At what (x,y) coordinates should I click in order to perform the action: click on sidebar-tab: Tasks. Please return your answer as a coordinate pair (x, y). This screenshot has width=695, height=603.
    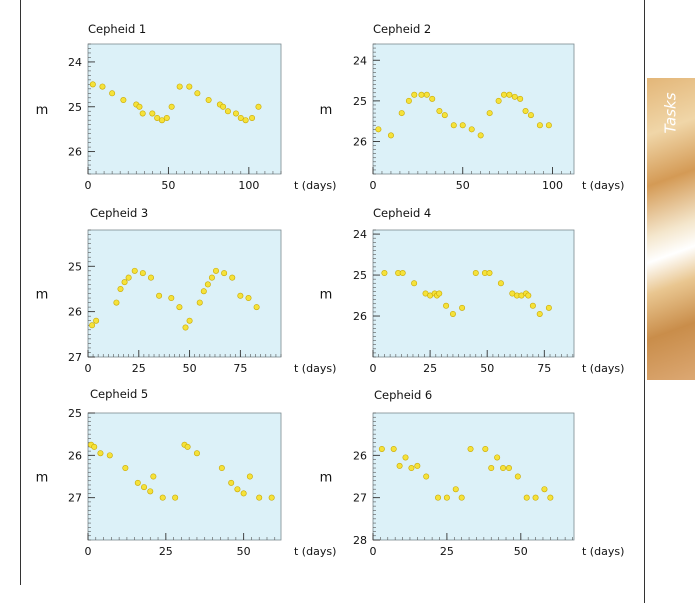
    Looking at the image, I should click on (671, 229).